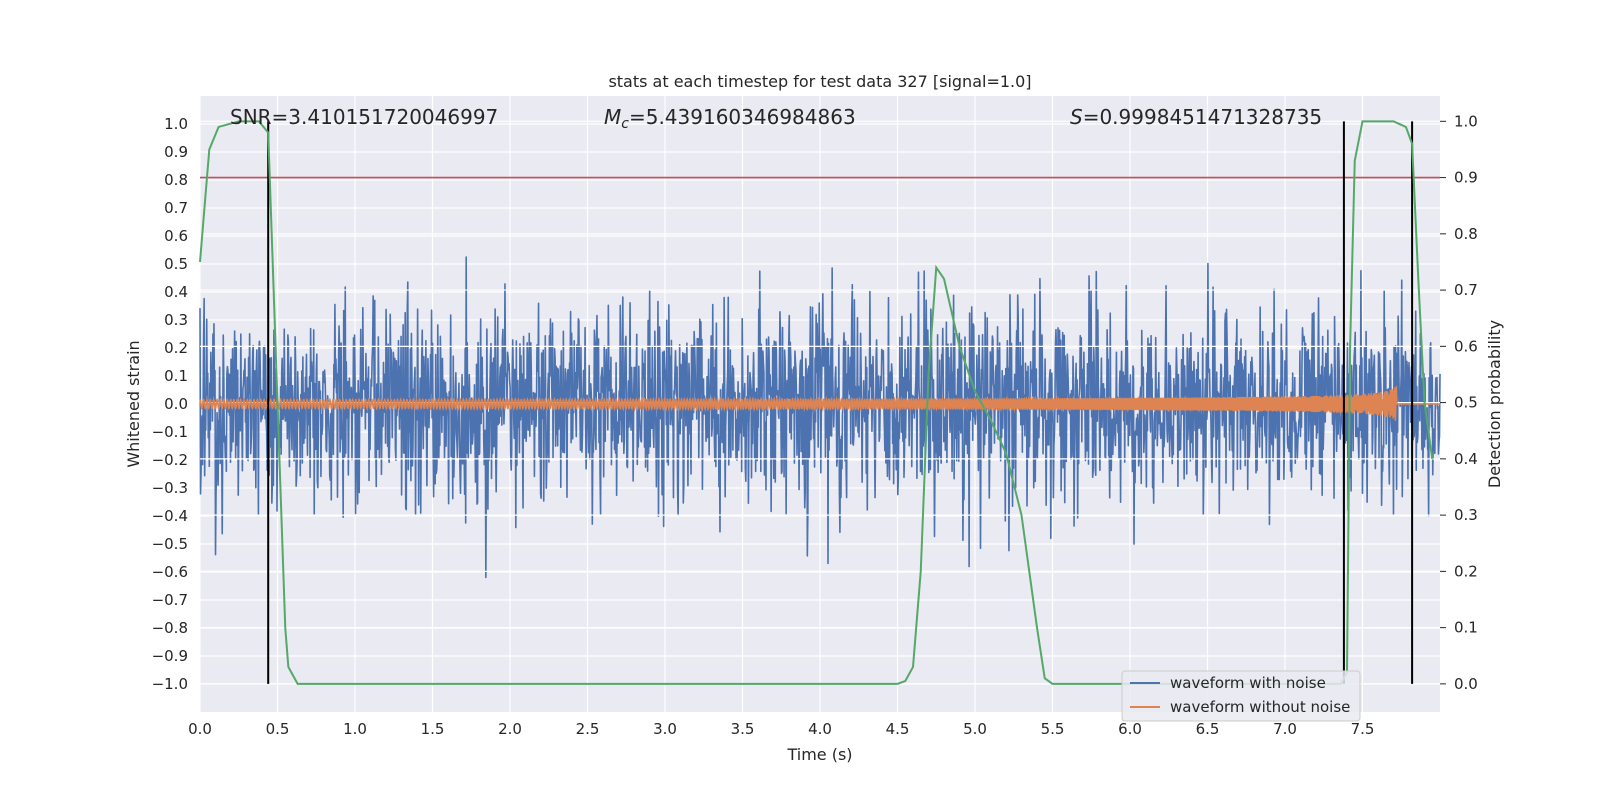  Describe the element at coordinates (1466, 459) in the screenshot. I see `right-tick-label: 0.4` at that location.